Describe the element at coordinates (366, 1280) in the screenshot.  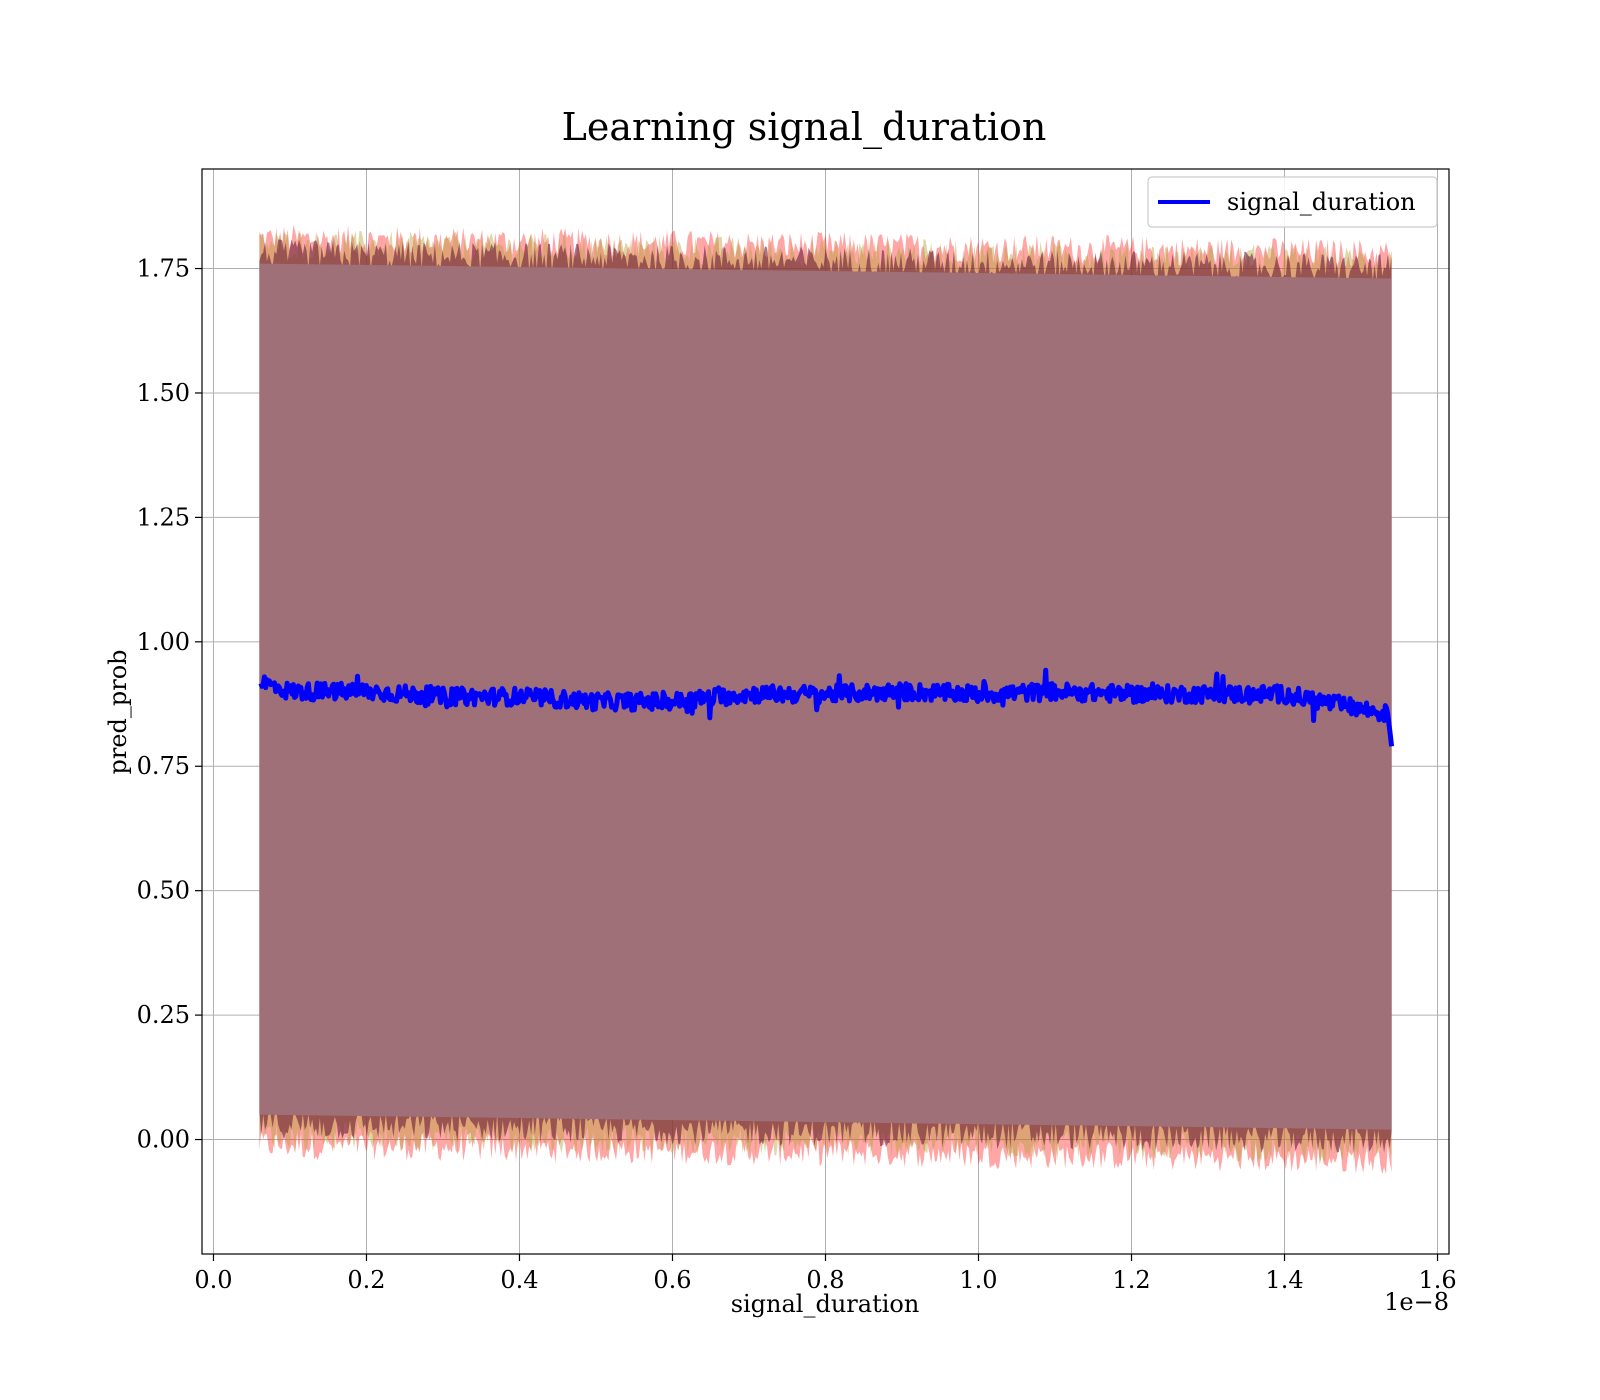
I see `x-tick-label: 0.2` at that location.